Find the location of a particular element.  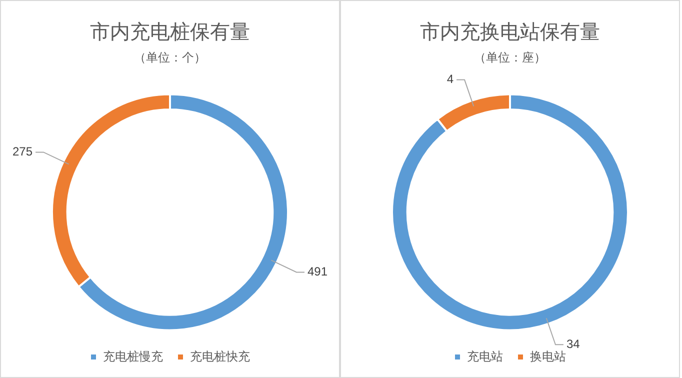

chart-title: 市内充电桩保有量 is located at coordinates (170, 33).